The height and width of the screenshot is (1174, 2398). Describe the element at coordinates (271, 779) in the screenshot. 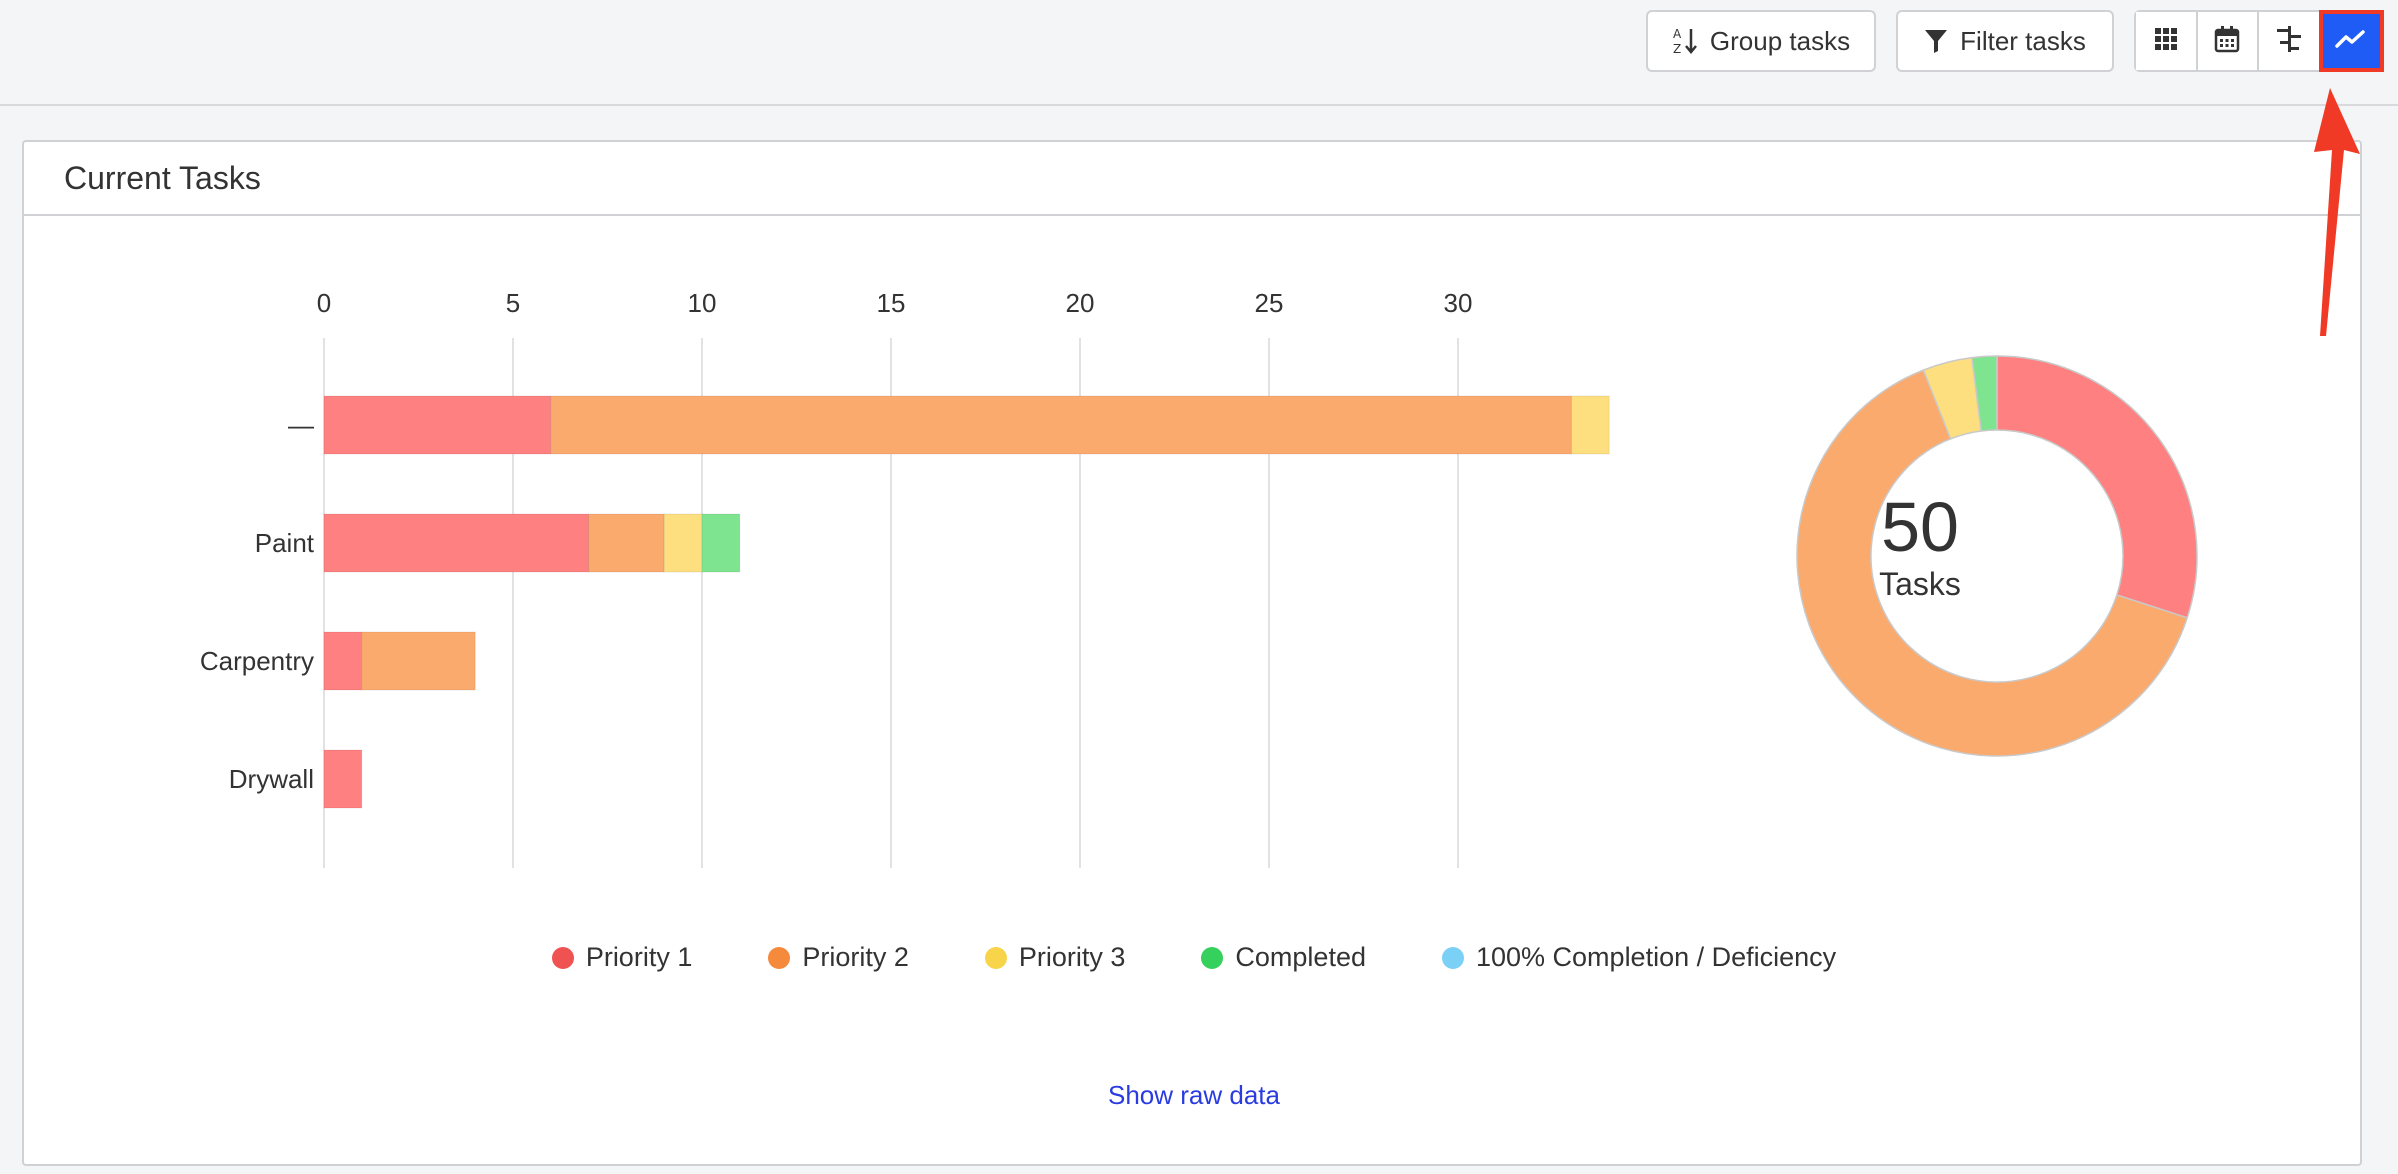

I see `category-label: Drywall` at that location.